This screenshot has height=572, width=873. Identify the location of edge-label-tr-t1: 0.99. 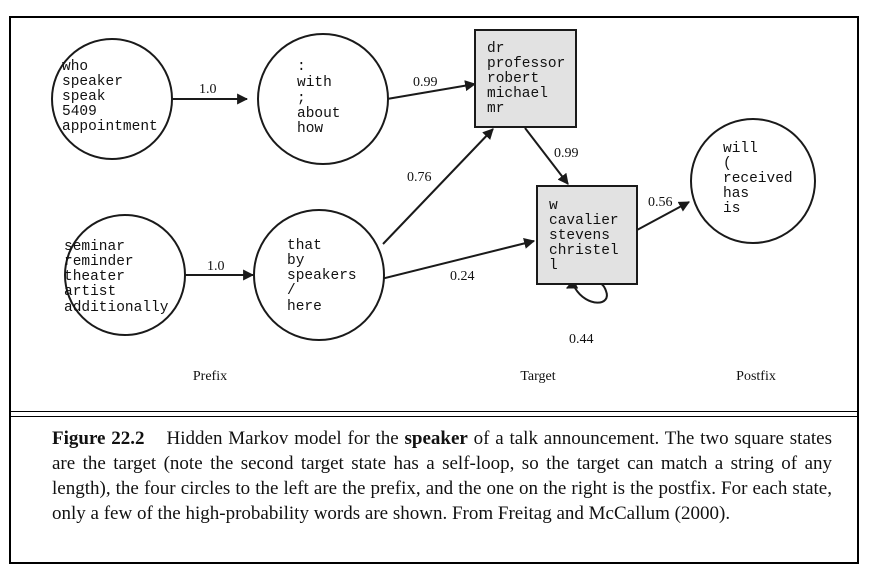
(425, 82).